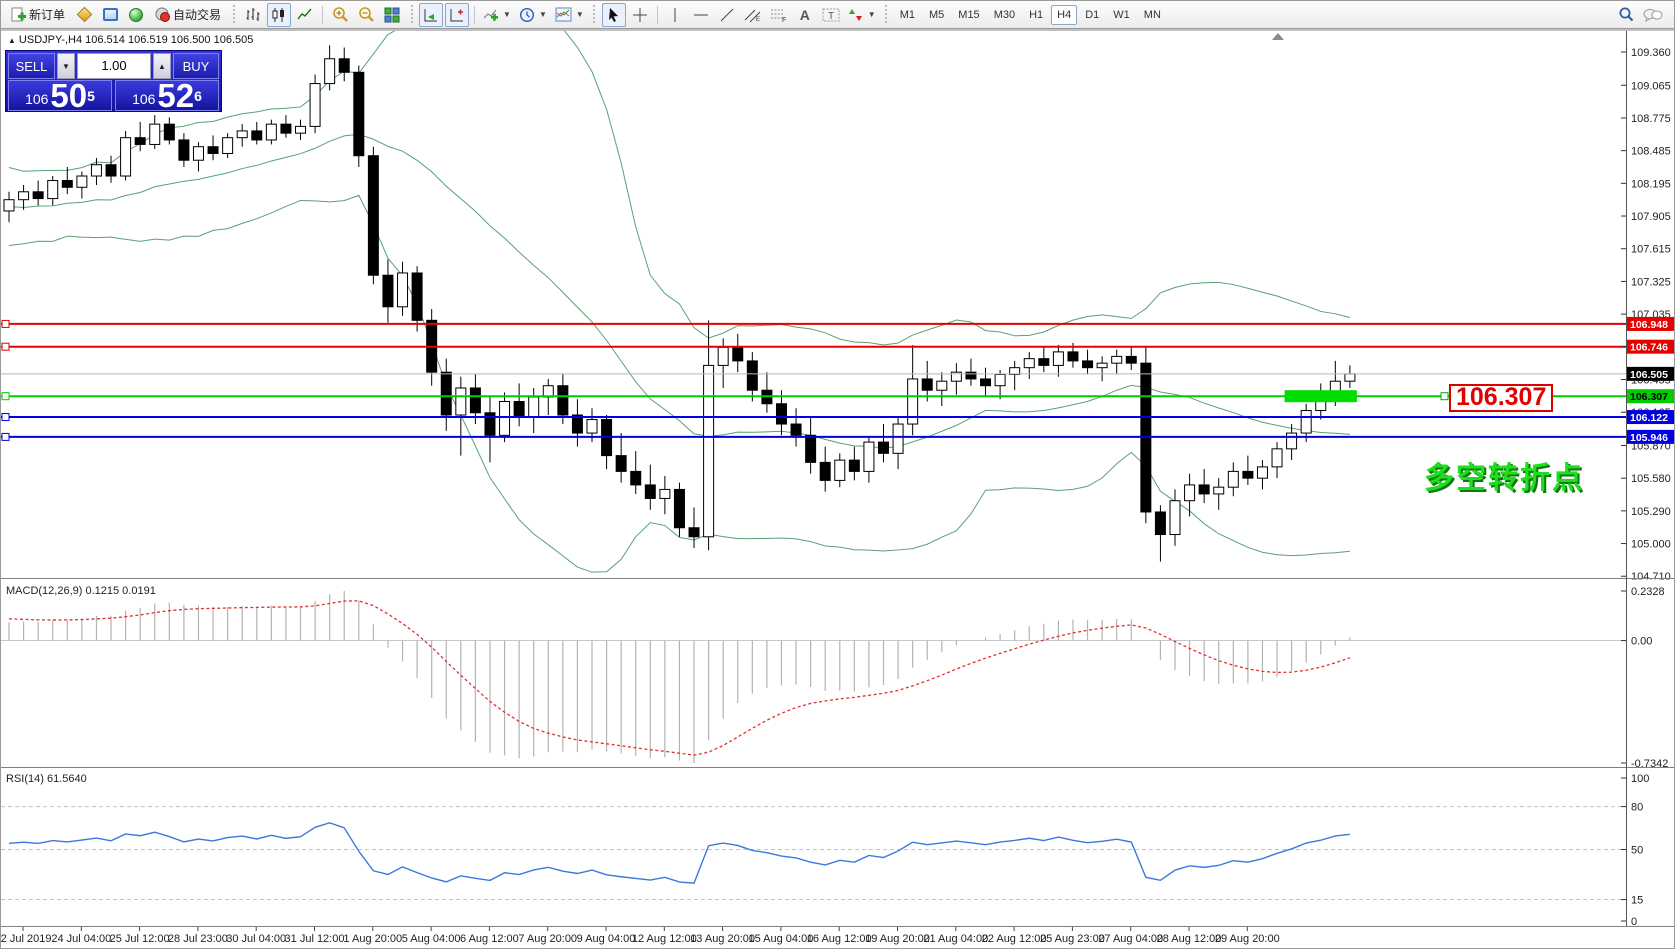  What do you see at coordinates (779, 15) in the screenshot?
I see `fibonacci-button: F` at bounding box center [779, 15].